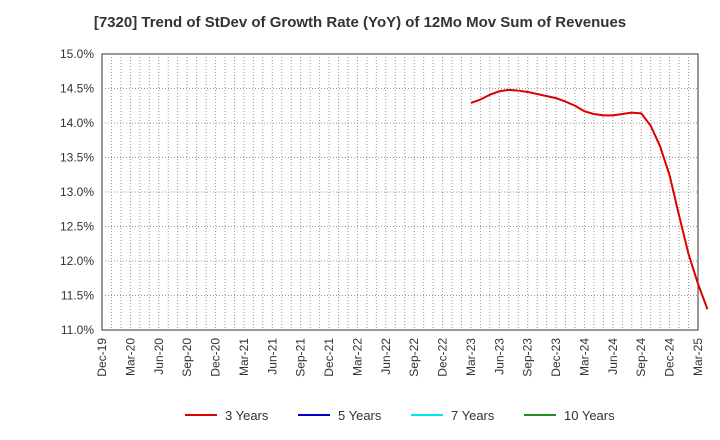 The width and height of the screenshot is (720, 440). Describe the element at coordinates (272, 356) in the screenshot. I see `x-tick-label: Jun-21` at that location.